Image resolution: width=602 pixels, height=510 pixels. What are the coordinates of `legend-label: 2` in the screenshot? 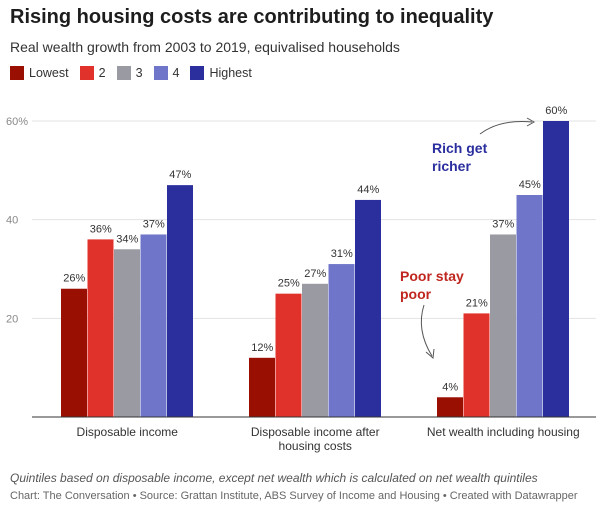 It's located at (102, 73).